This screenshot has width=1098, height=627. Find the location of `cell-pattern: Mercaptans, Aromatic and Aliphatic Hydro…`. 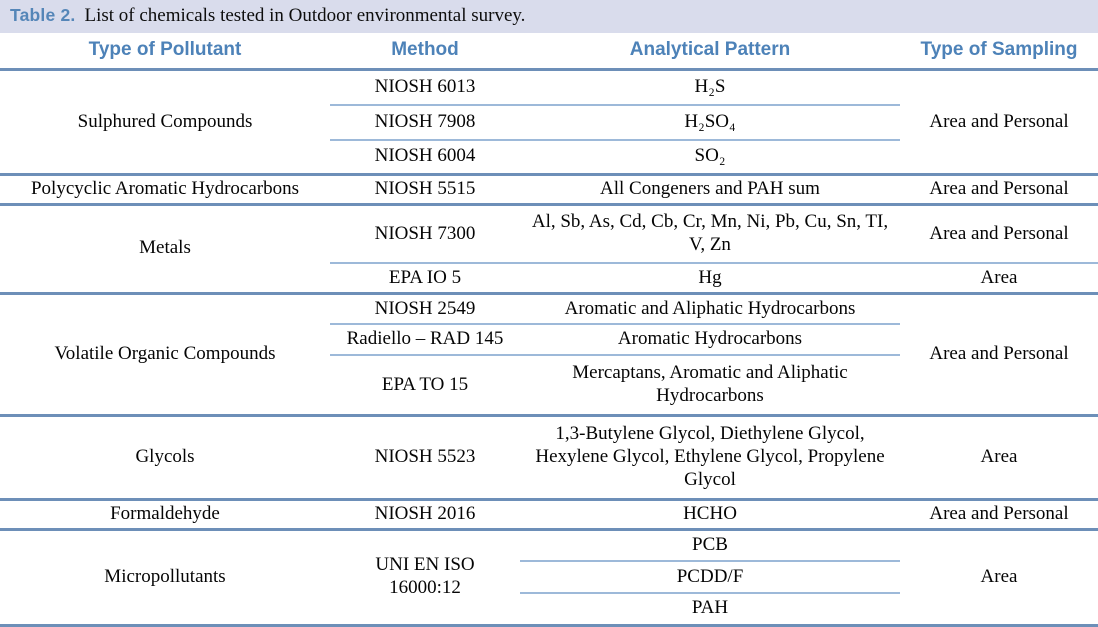

cell-pattern: Mercaptans, Aromatic and Aliphatic Hydro… is located at coordinates (710, 386).